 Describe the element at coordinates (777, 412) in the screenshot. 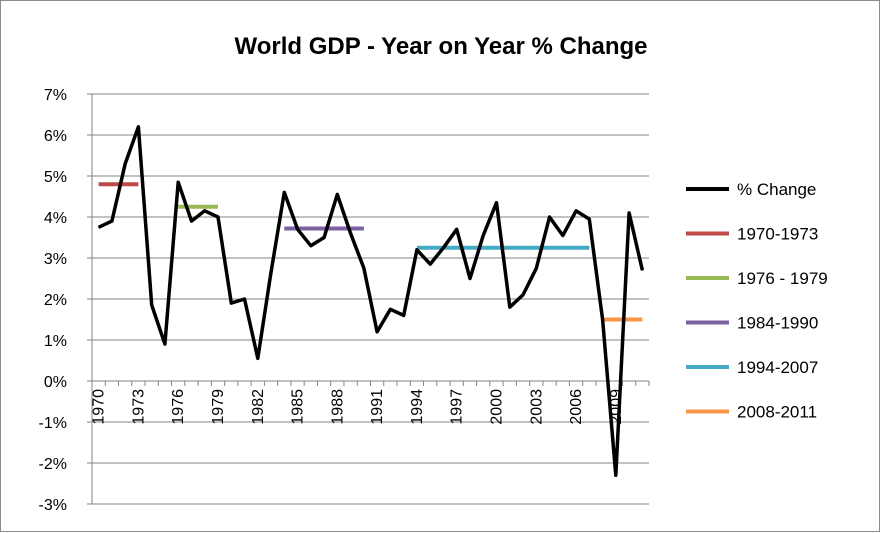

I see `legend-label: 2008-2011` at that location.